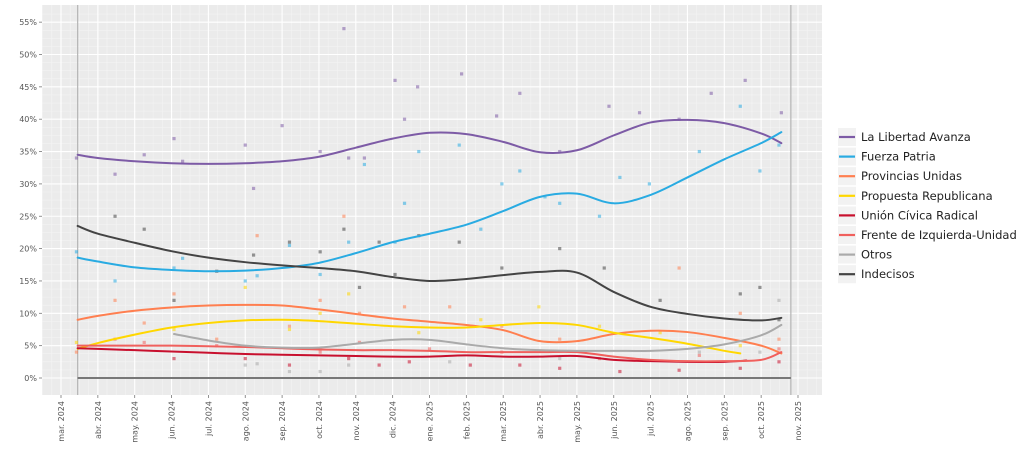  What do you see at coordinates (687, 421) in the screenshot?
I see `x-tick-label: ago. 2025` at bounding box center [687, 421].